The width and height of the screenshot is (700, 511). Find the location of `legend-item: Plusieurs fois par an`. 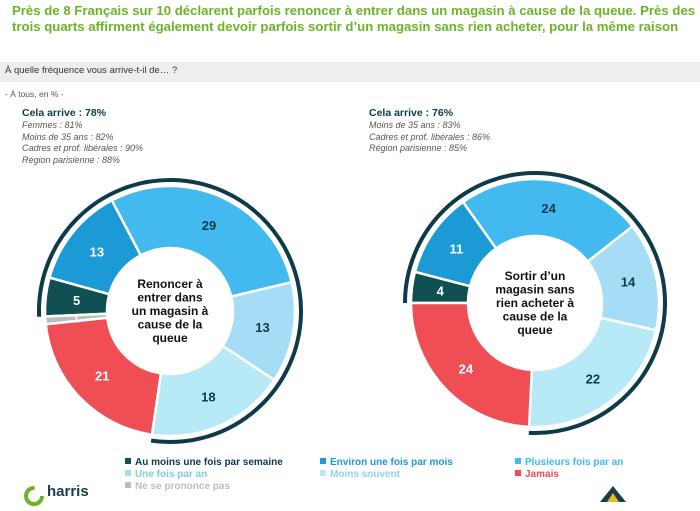

legend-item: Plusieurs fois par an is located at coordinates (569, 462).